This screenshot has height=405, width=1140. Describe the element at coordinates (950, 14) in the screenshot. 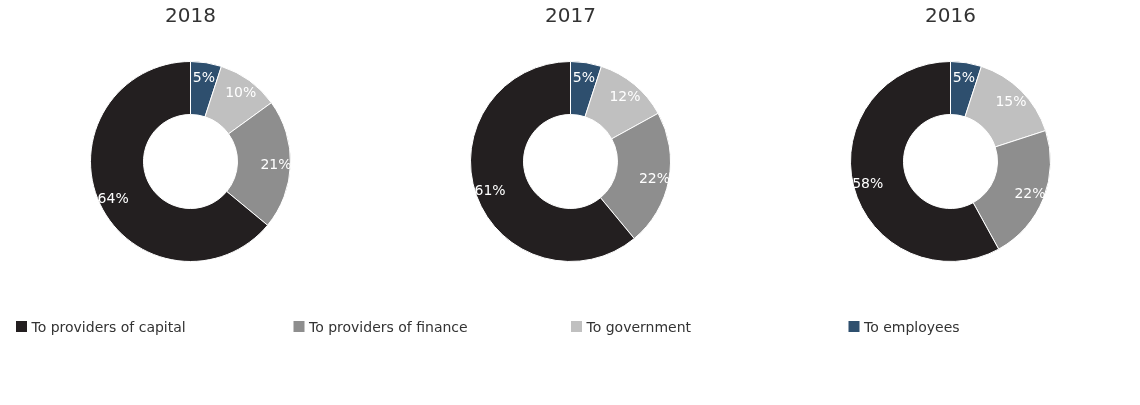

I see `chart-title: 2016` at that location.